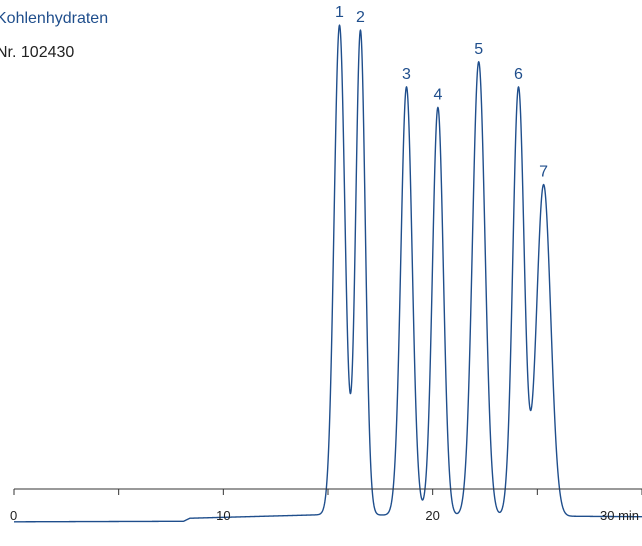 This screenshot has width=642, height=546. Describe the element at coordinates (543, 172) in the screenshot. I see `peak-label-7: 7` at that location.